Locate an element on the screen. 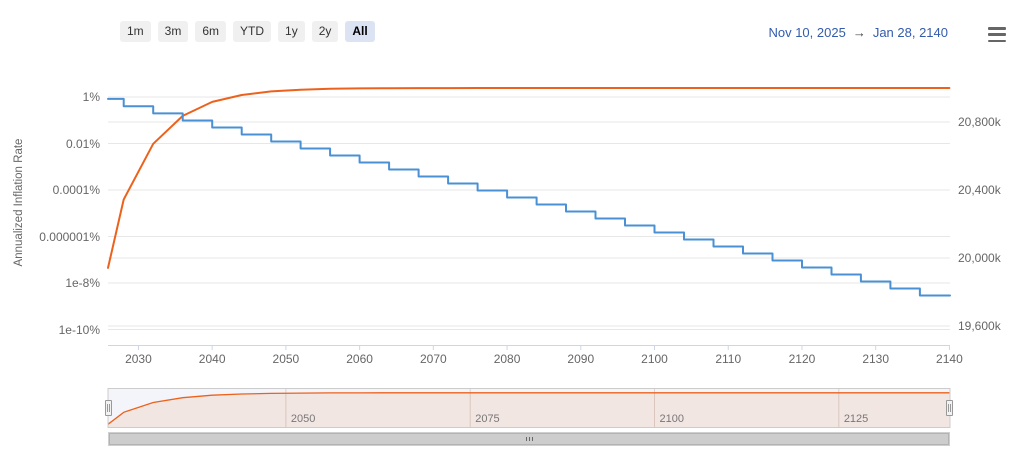  hamburger-menu-icon is located at coordinates (998, 34).